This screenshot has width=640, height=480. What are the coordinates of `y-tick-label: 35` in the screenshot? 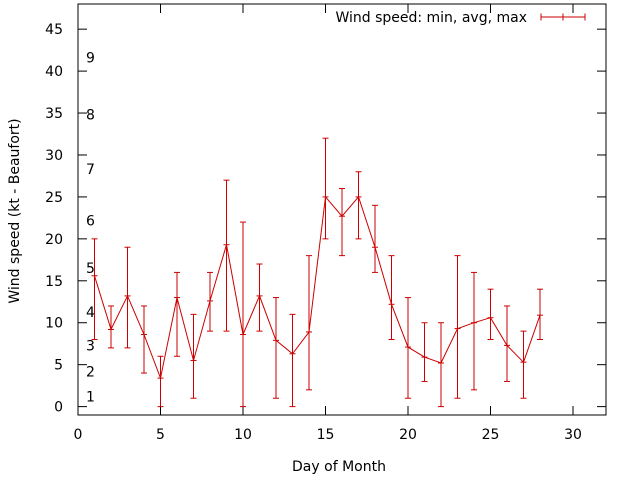 It's located at (54, 114).